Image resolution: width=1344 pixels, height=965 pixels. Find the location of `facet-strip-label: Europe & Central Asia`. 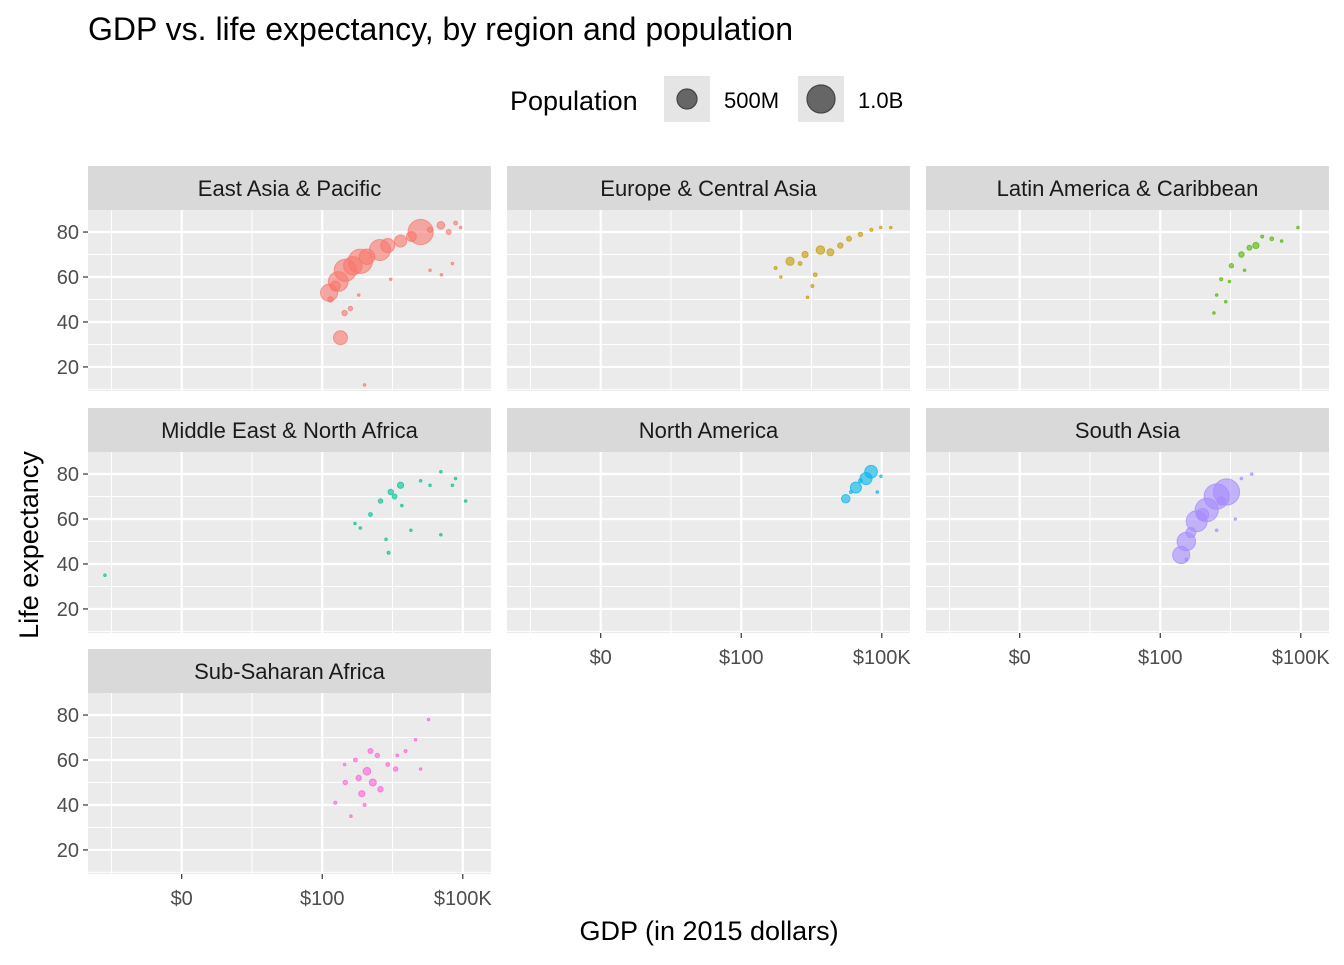

facet-strip-label: Europe & Central Asia is located at coordinates (708, 188).